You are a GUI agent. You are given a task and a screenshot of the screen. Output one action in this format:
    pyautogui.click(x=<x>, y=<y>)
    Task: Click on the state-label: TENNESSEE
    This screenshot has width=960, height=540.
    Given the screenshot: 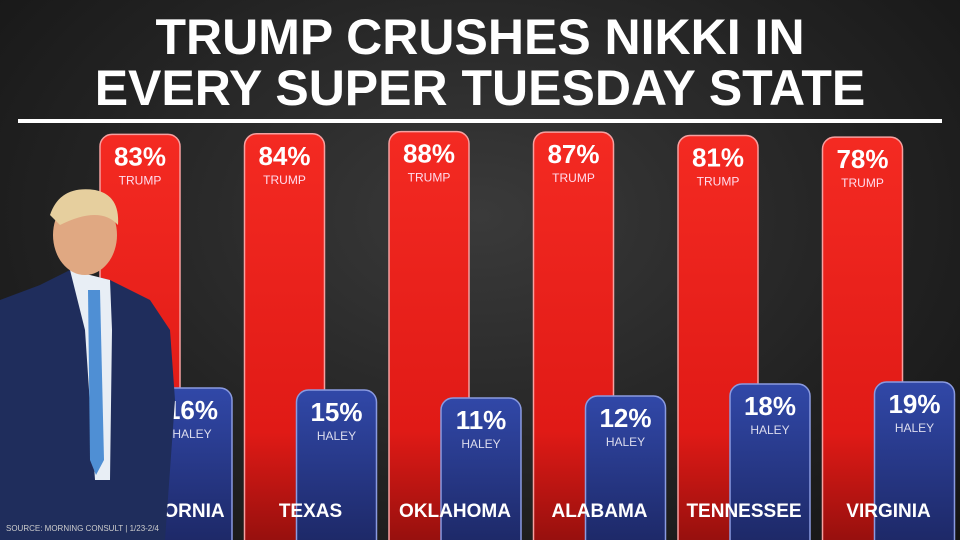 What is the action you would take?
    pyautogui.click(x=743, y=511)
    